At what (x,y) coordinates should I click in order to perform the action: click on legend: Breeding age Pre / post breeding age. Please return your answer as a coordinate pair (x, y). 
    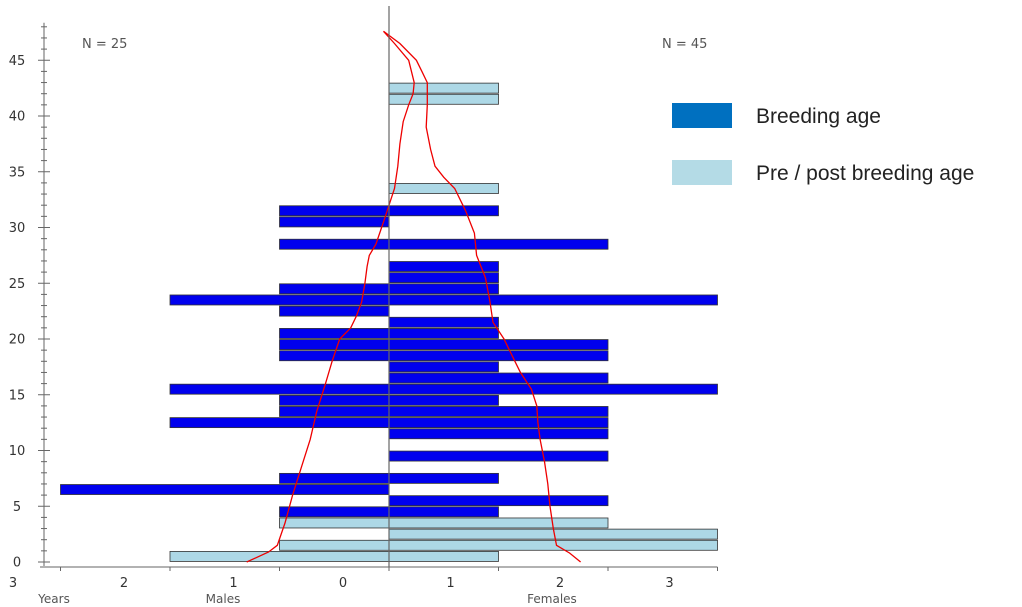
    Looking at the image, I should click on (823, 144).